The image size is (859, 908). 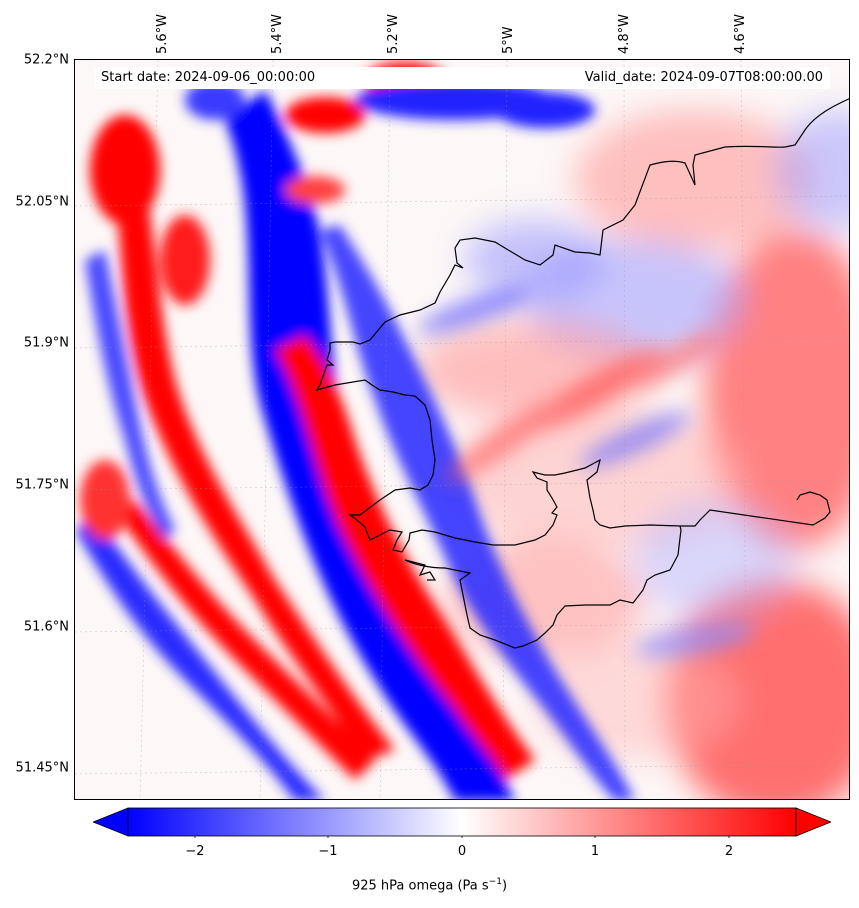 What do you see at coordinates (42, 485) in the screenshot?
I see `lat-label: 51.75°N` at bounding box center [42, 485].